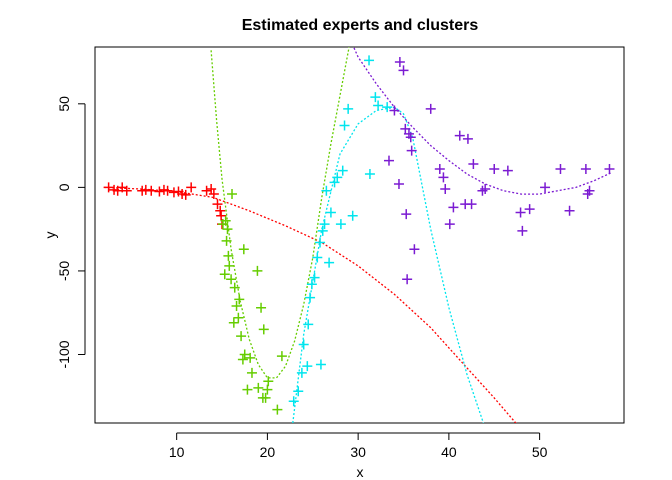 The image size is (672, 480). What do you see at coordinates (64, 354) in the screenshot?
I see `y-tick-label: -100` at bounding box center [64, 354].